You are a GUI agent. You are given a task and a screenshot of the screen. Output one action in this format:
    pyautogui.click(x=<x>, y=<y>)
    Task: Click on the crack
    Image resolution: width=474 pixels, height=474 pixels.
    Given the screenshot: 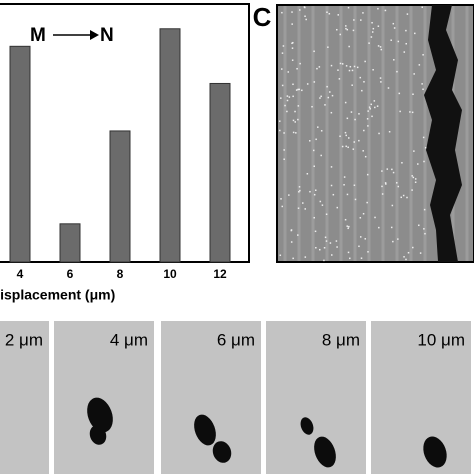 What is the action you would take?
    pyautogui.click(x=443, y=133)
    